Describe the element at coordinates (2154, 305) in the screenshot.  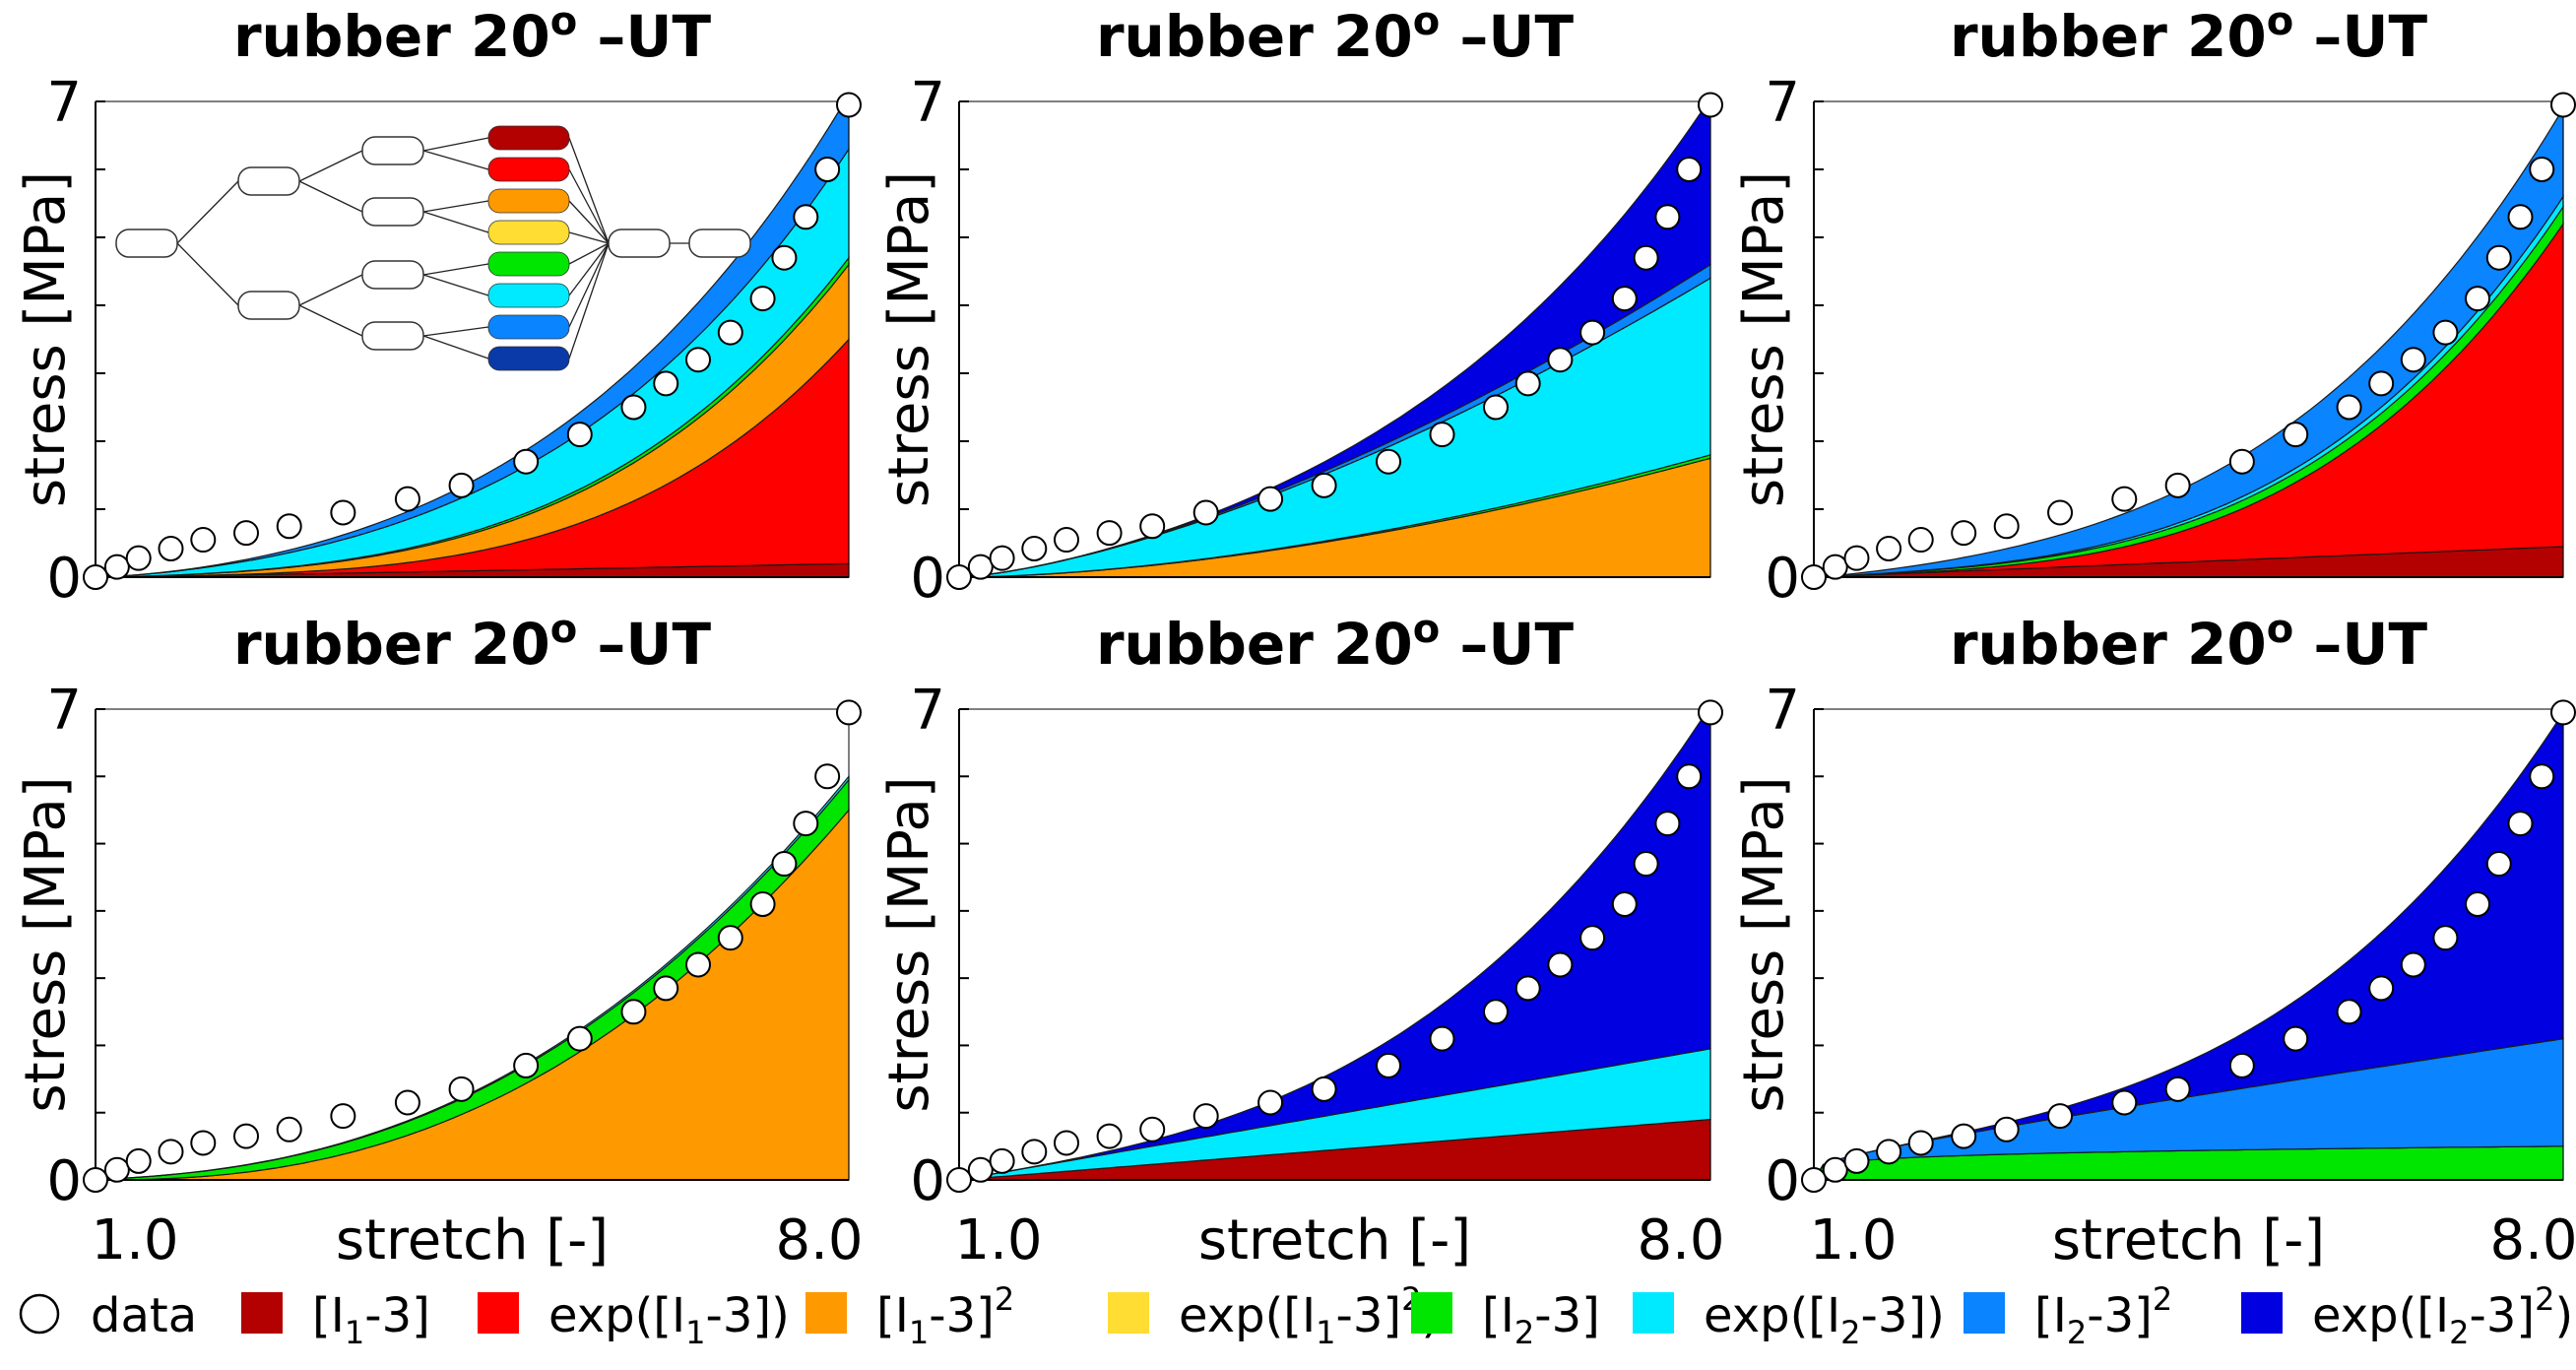
I see `panel-3: rubber 20o –UT 0 7 stress [MPa]` at that location.